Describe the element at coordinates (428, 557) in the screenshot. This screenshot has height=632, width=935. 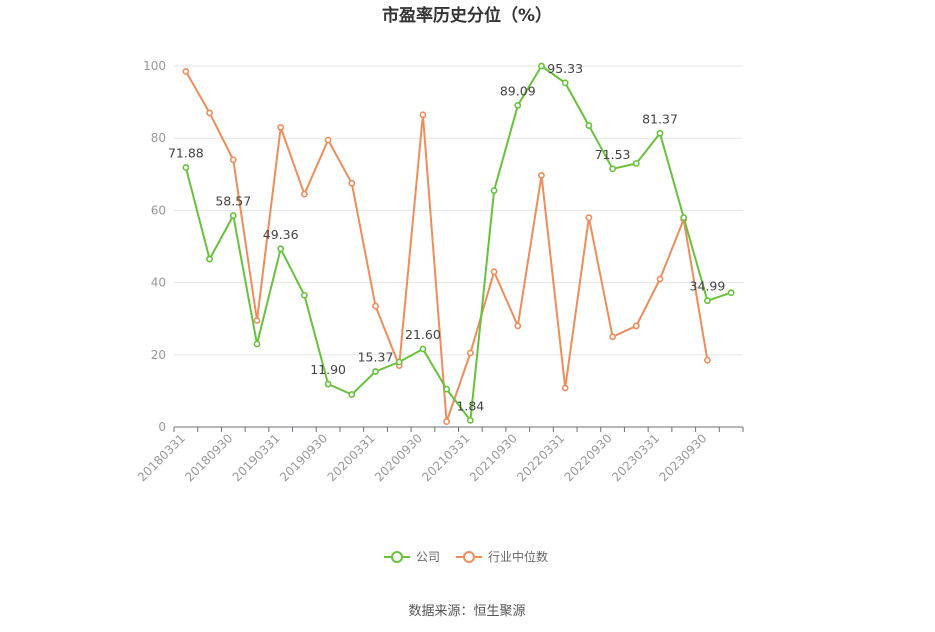
I see `legend-label: 公司` at that location.